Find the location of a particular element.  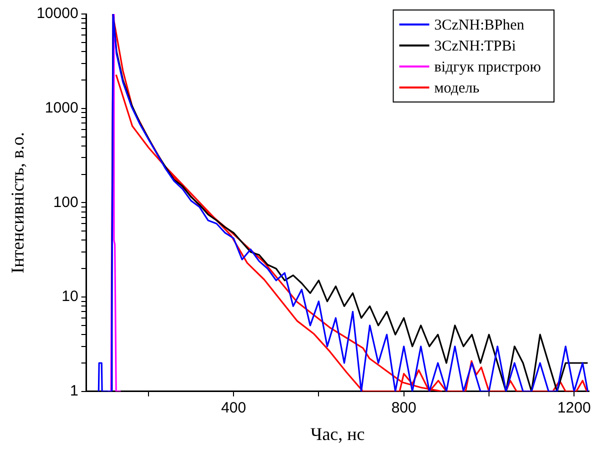

y-tick-label: 10 is located at coordinates (70, 297).